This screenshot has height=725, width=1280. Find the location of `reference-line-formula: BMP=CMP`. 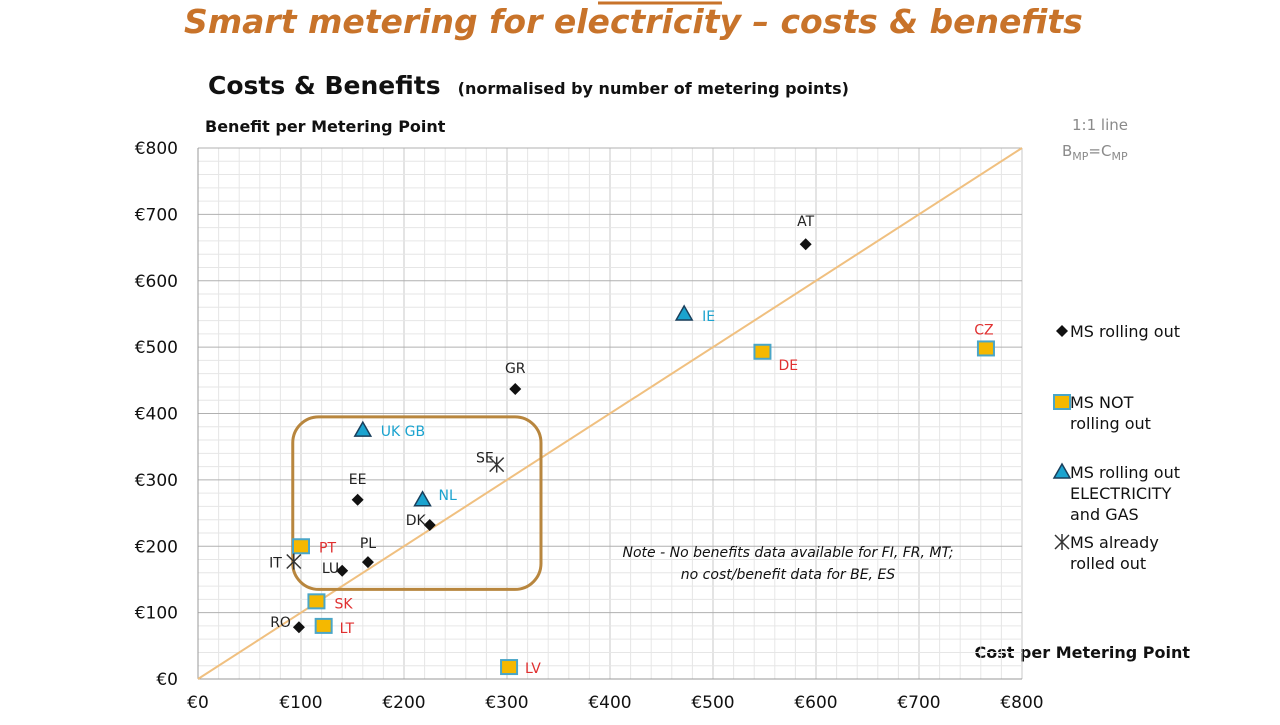

reference-line-formula: BMP=CMP is located at coordinates (1095, 152).